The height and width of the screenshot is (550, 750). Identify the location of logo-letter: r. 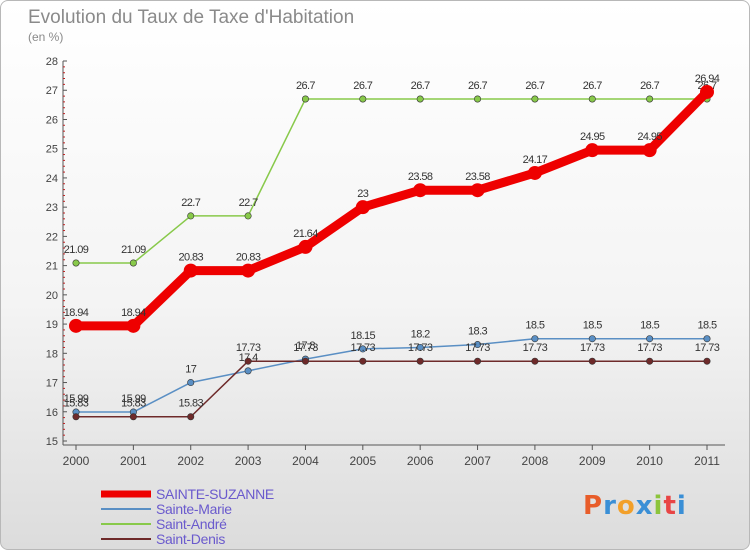
(610, 506).